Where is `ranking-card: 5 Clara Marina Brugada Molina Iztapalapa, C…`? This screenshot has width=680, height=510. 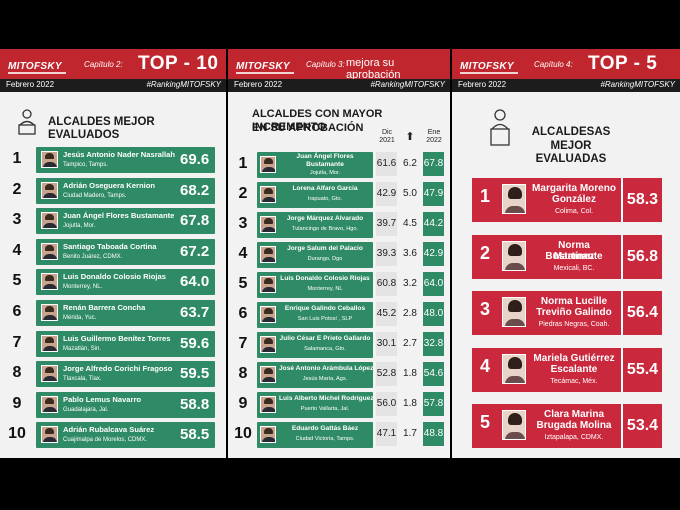
ranking-card: 5 Clara Marina Brugada Molina Iztapalapa, C… is located at coordinates (567, 426).